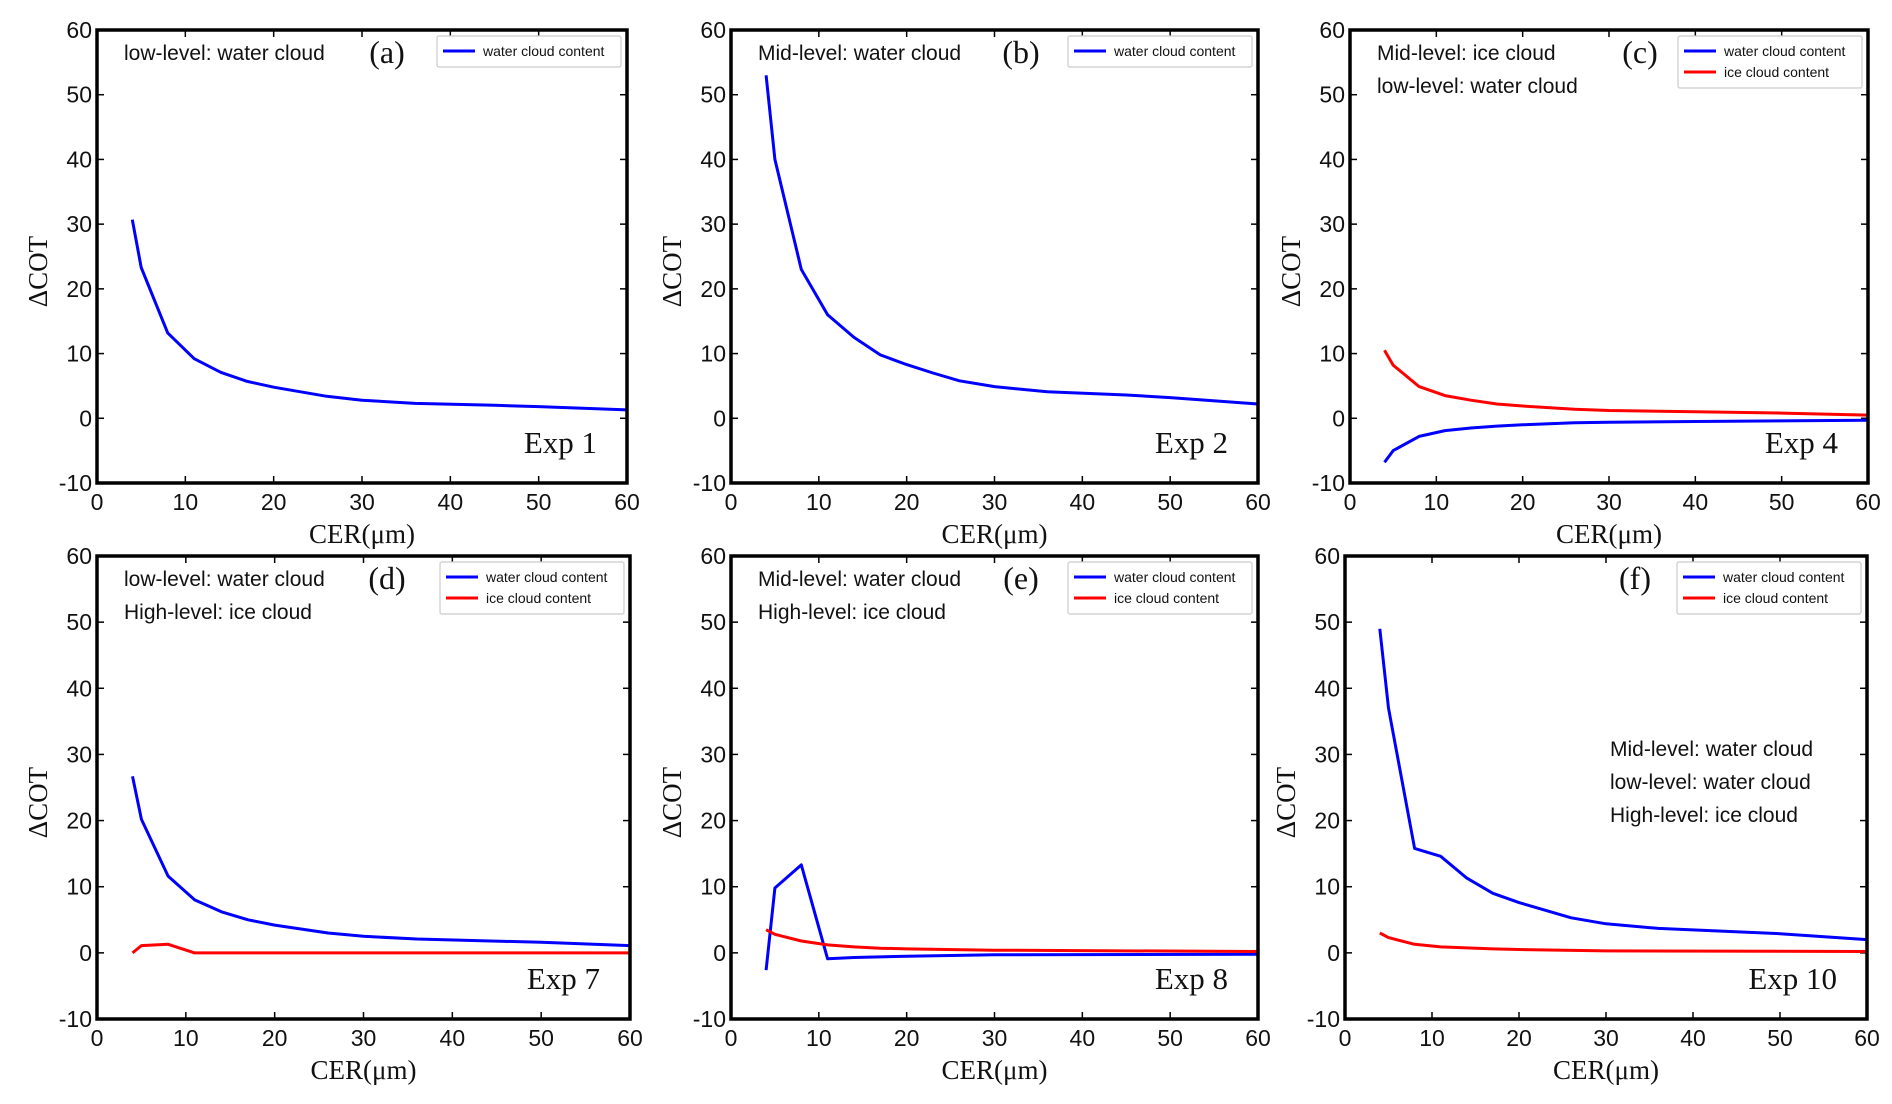  Describe the element at coordinates (1191, 978) in the screenshot. I see `experiment-label: Exp 8` at that location.